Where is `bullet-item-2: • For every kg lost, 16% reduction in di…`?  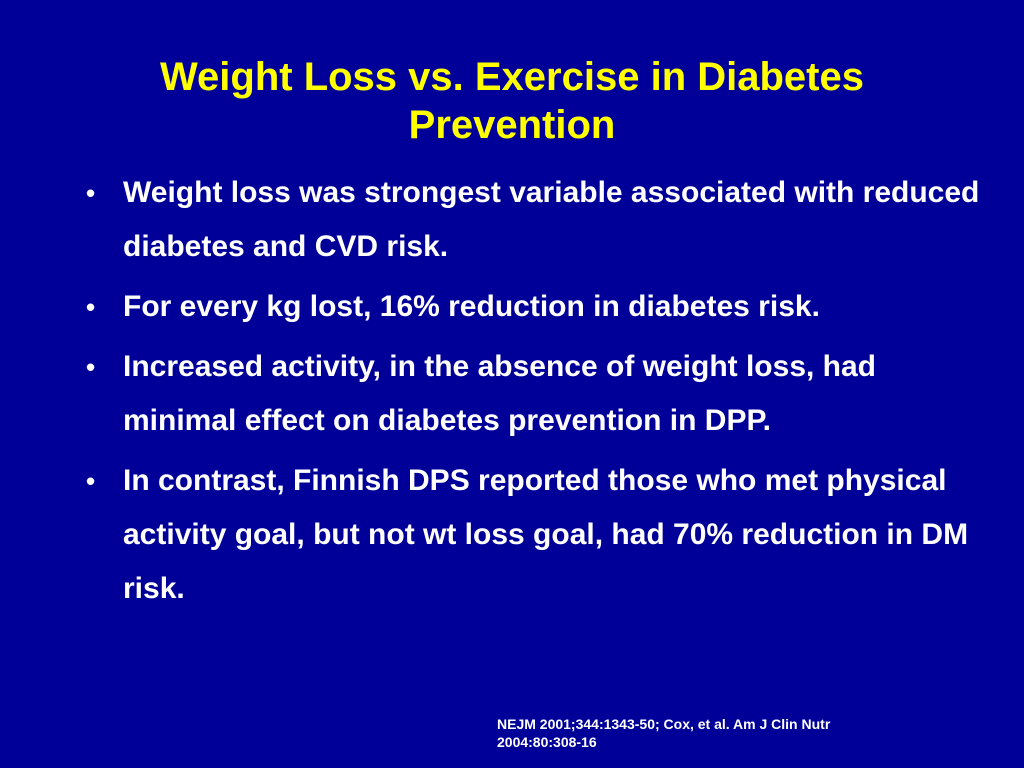
bullet-item-2: • For every kg lost, 16% reduction in di… is located at coordinates (536, 307).